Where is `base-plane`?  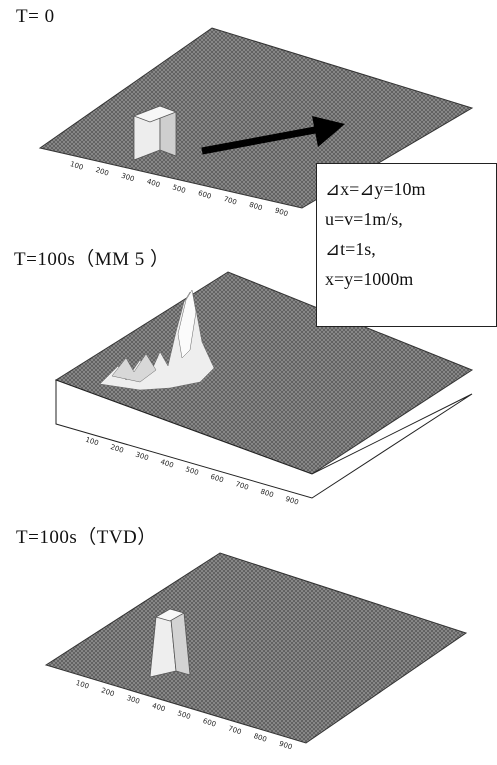 base-plane is located at coordinates (264, 439).